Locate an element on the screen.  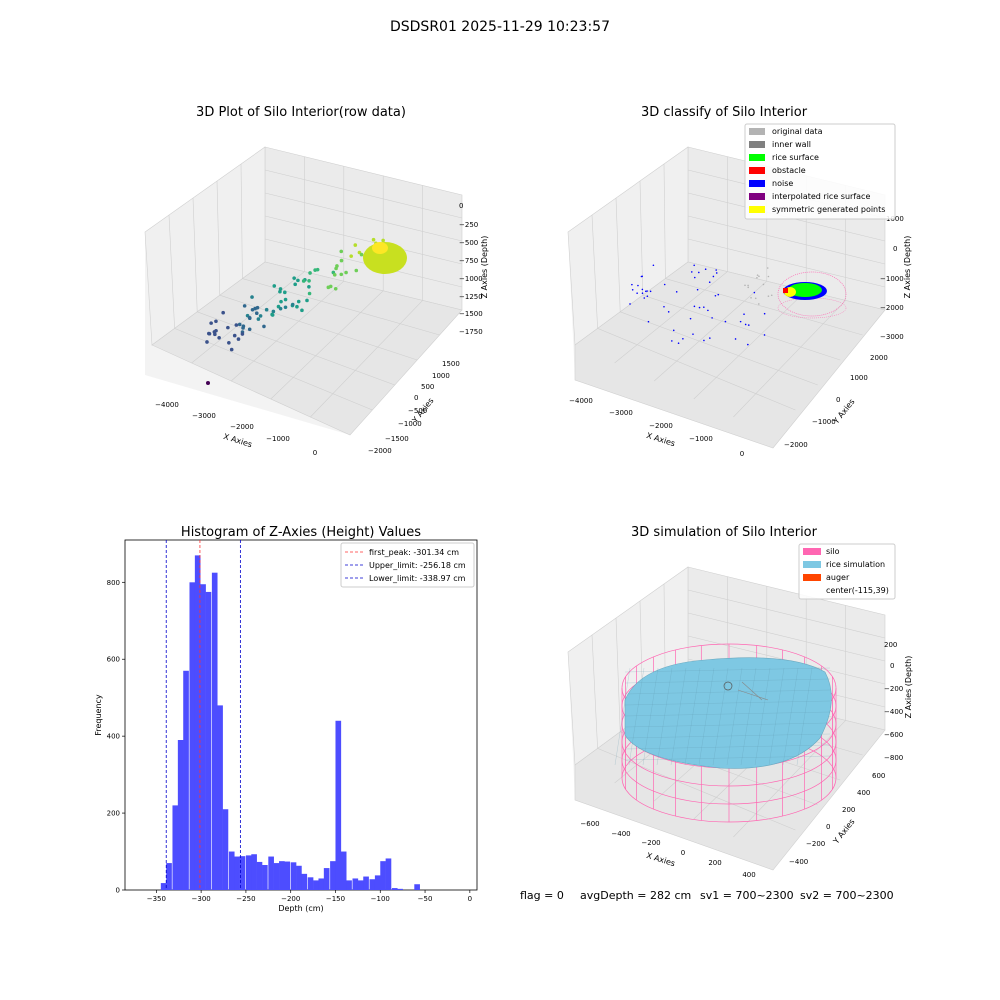
raw-z-tick: −1250 is located at coordinates (471, 297).